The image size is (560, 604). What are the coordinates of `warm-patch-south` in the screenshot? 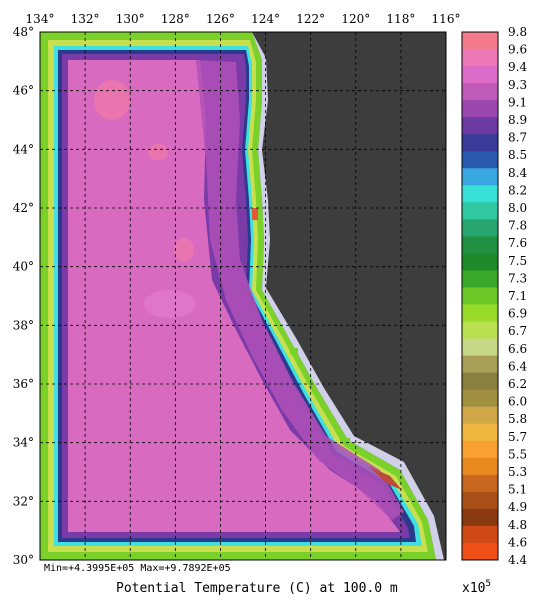 It's located at (184, 250).